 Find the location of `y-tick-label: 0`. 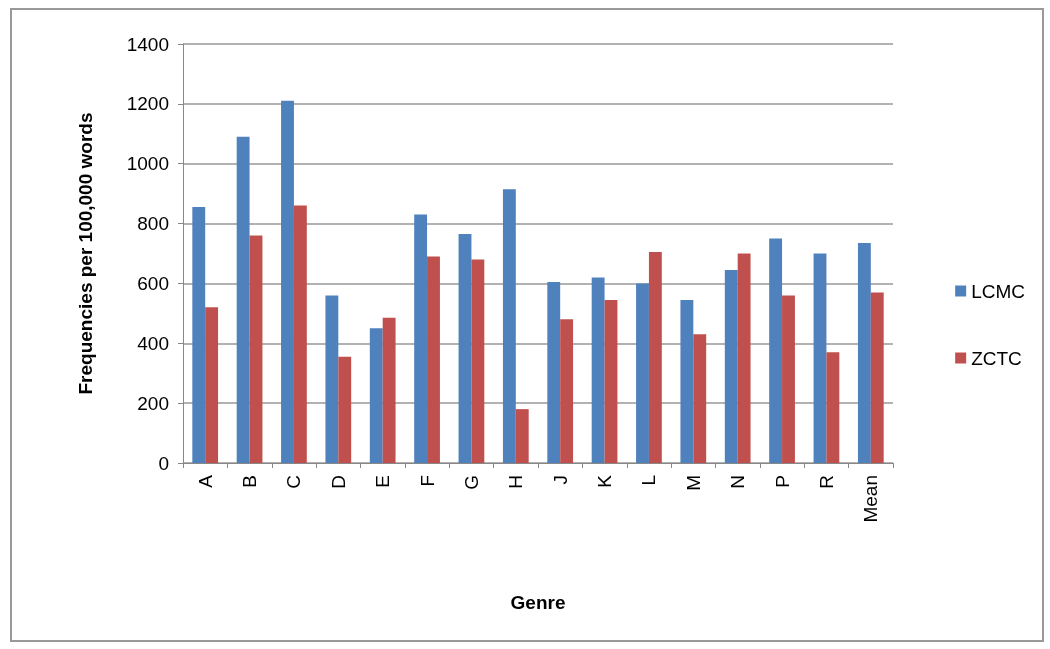

y-tick-label: 0 is located at coordinates (163, 463).